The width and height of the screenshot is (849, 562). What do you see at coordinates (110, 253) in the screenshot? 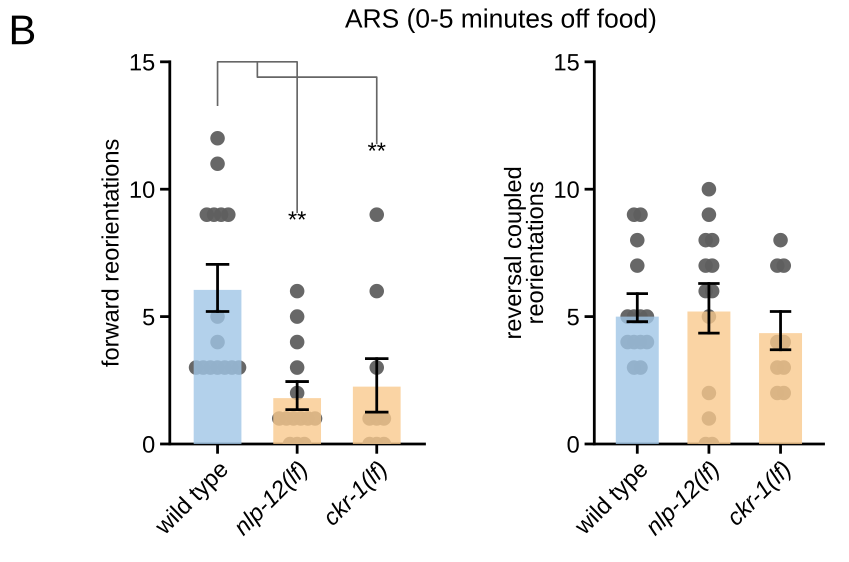
I see `y-axis-title: forward reorientations` at bounding box center [110, 253].